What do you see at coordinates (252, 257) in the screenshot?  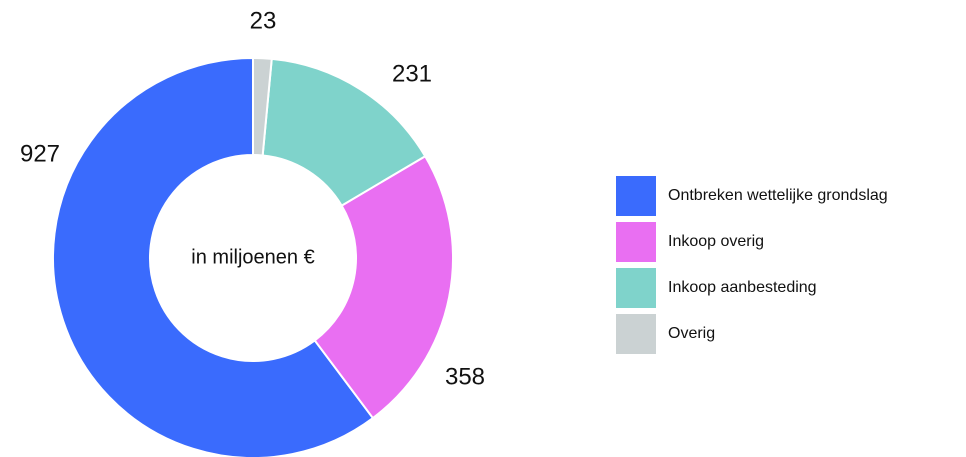 I see `center-label: in miljoenen €` at bounding box center [252, 257].